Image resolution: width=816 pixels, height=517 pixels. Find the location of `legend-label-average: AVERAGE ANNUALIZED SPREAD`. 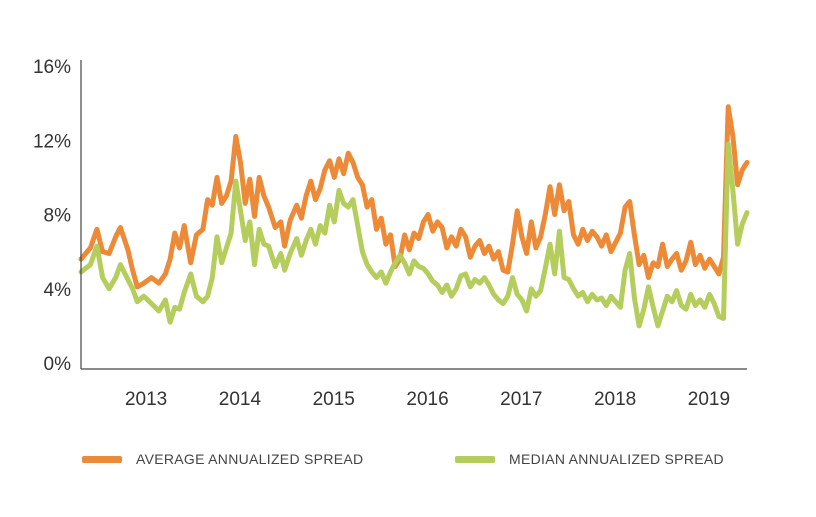

legend-label-average: AVERAGE ANNUALIZED SPREAD is located at coordinates (250, 459).